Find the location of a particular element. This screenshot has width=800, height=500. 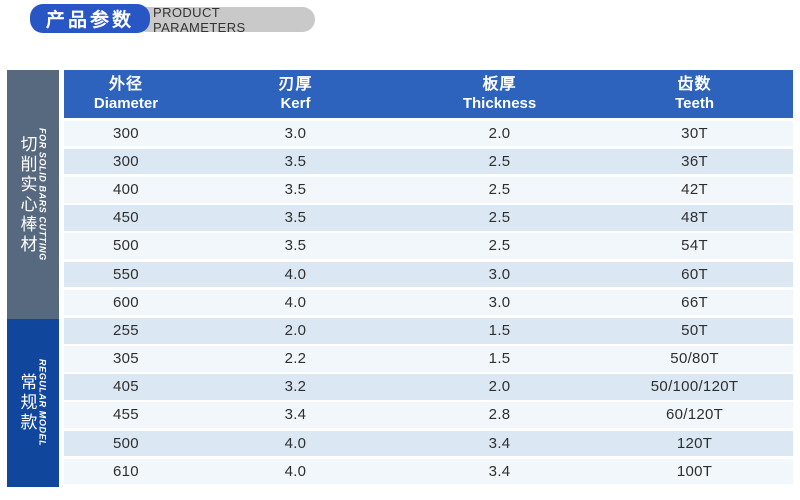

table-cell: 50/80T is located at coordinates (694, 359).